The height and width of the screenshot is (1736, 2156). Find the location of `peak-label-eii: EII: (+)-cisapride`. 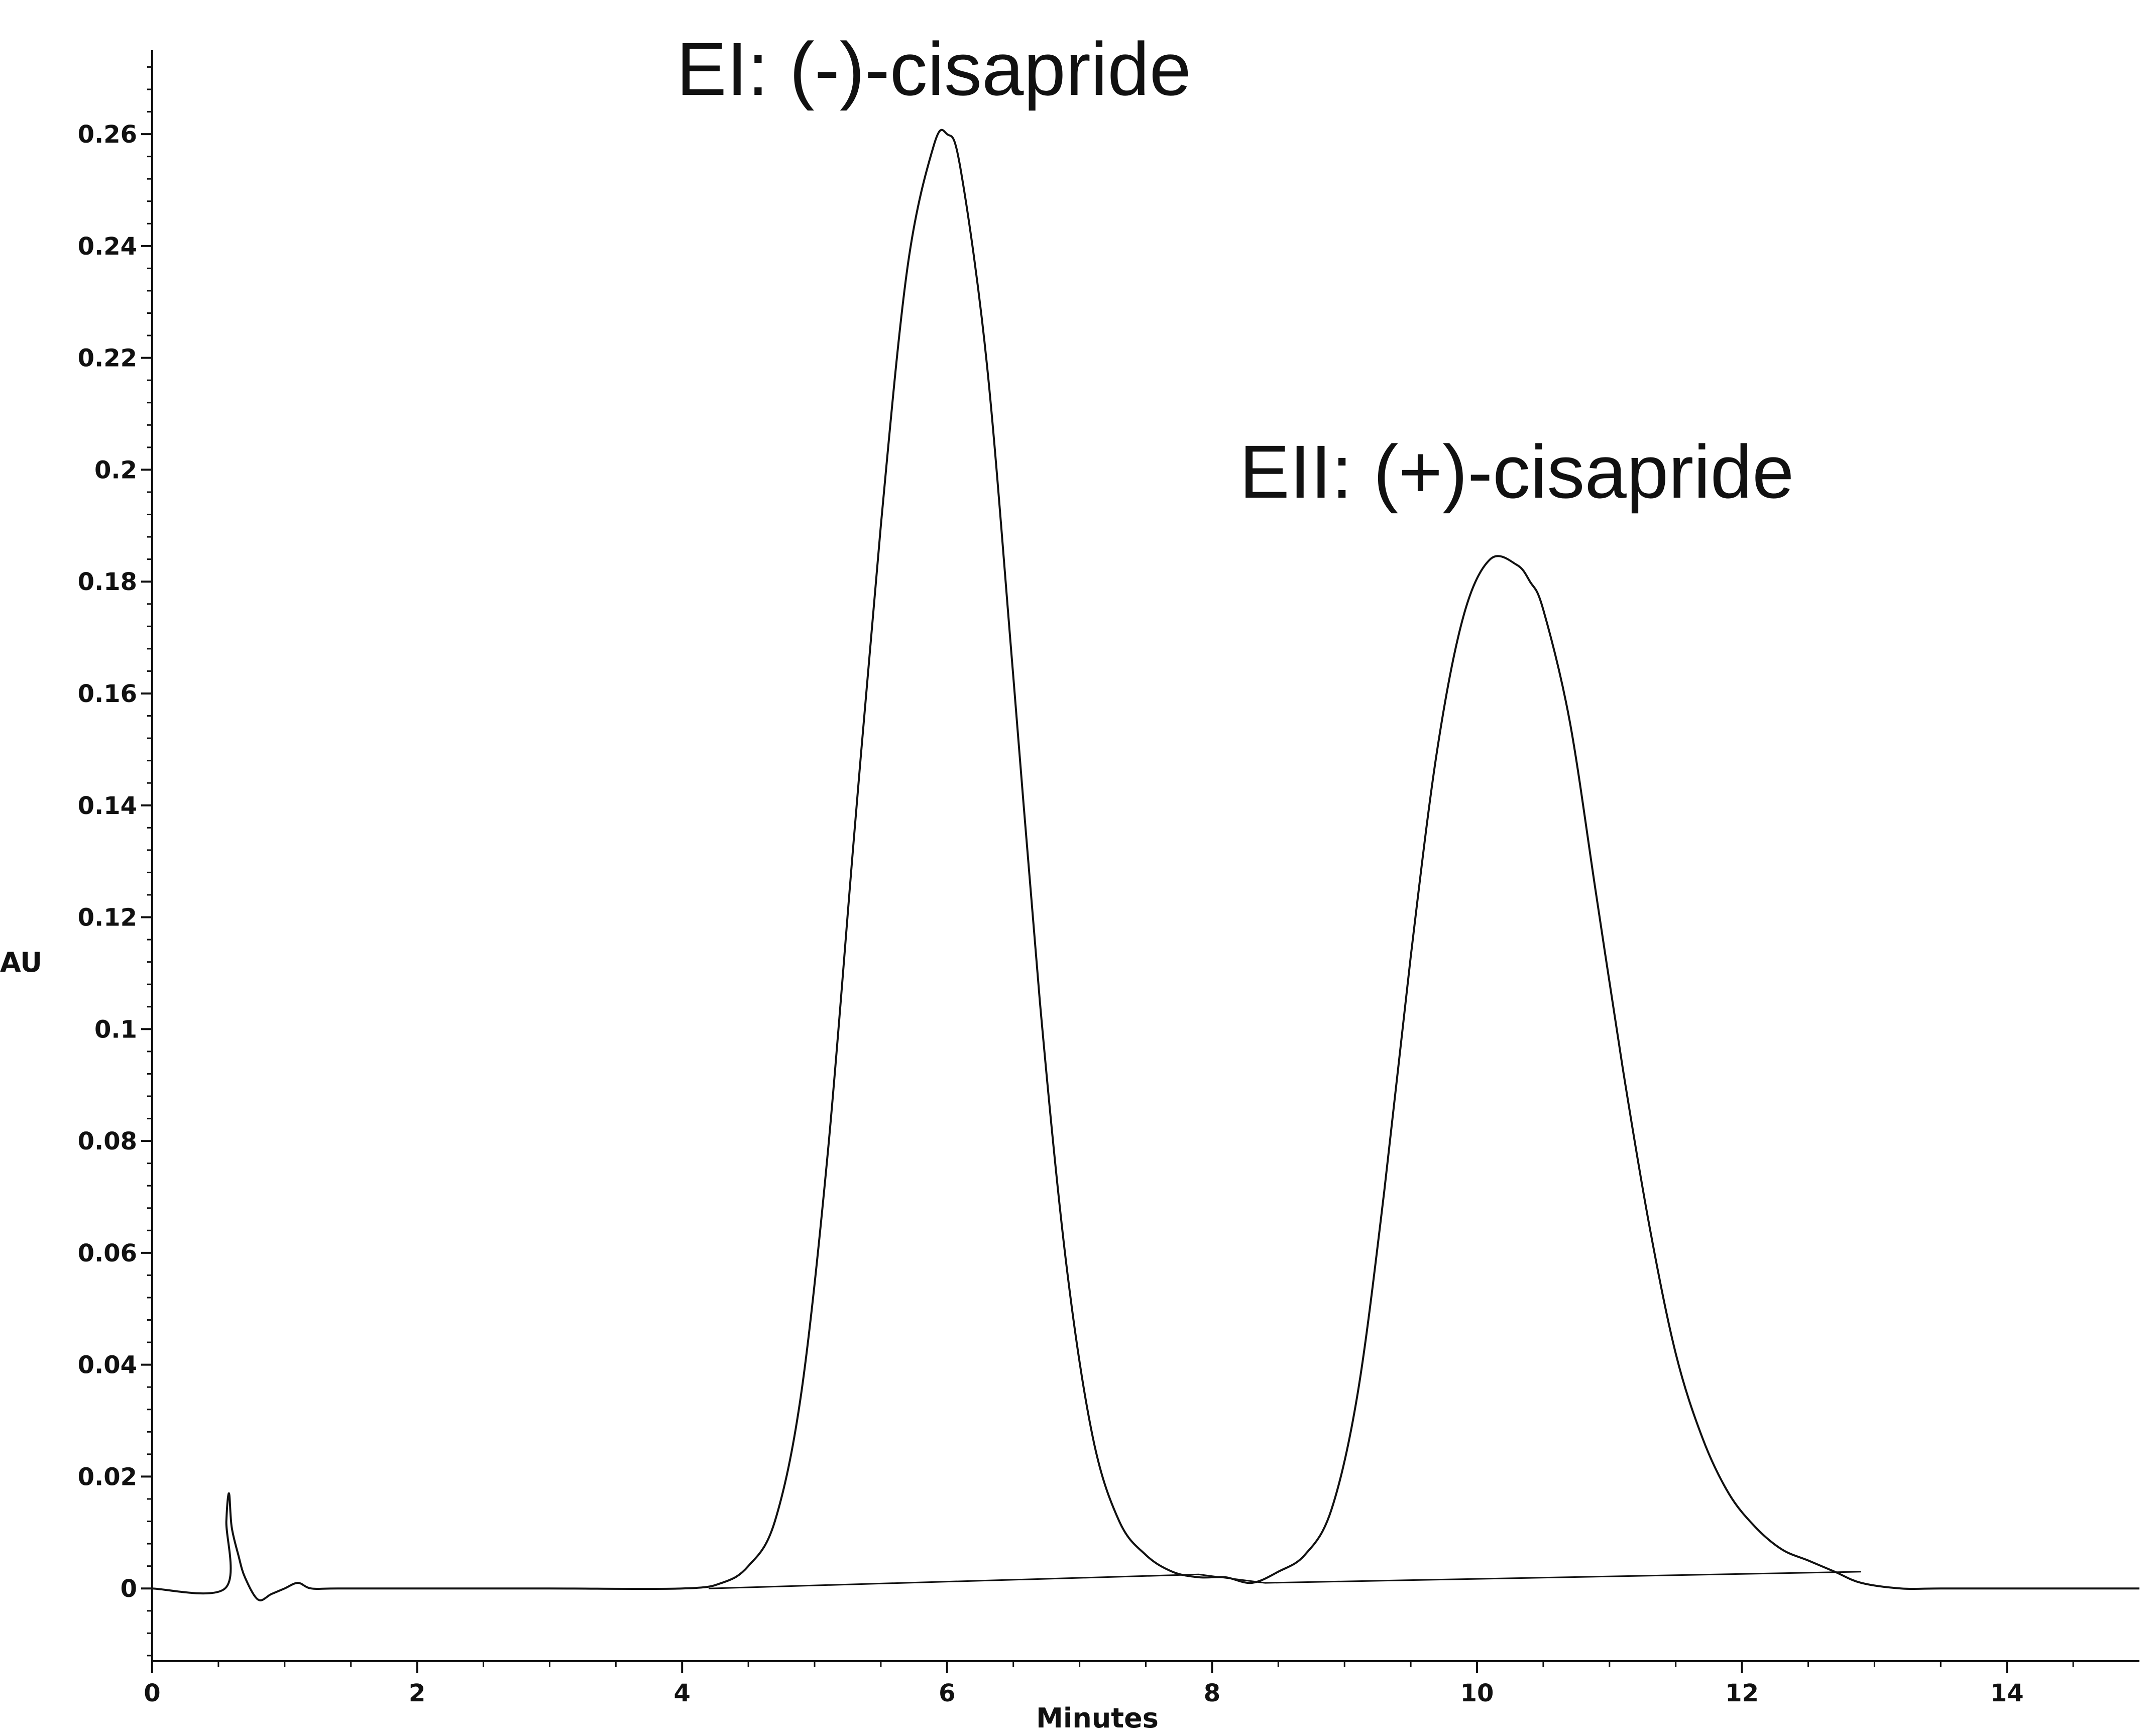

peak-label-eii: EII: (+)-cisapride is located at coordinates (1517, 471).